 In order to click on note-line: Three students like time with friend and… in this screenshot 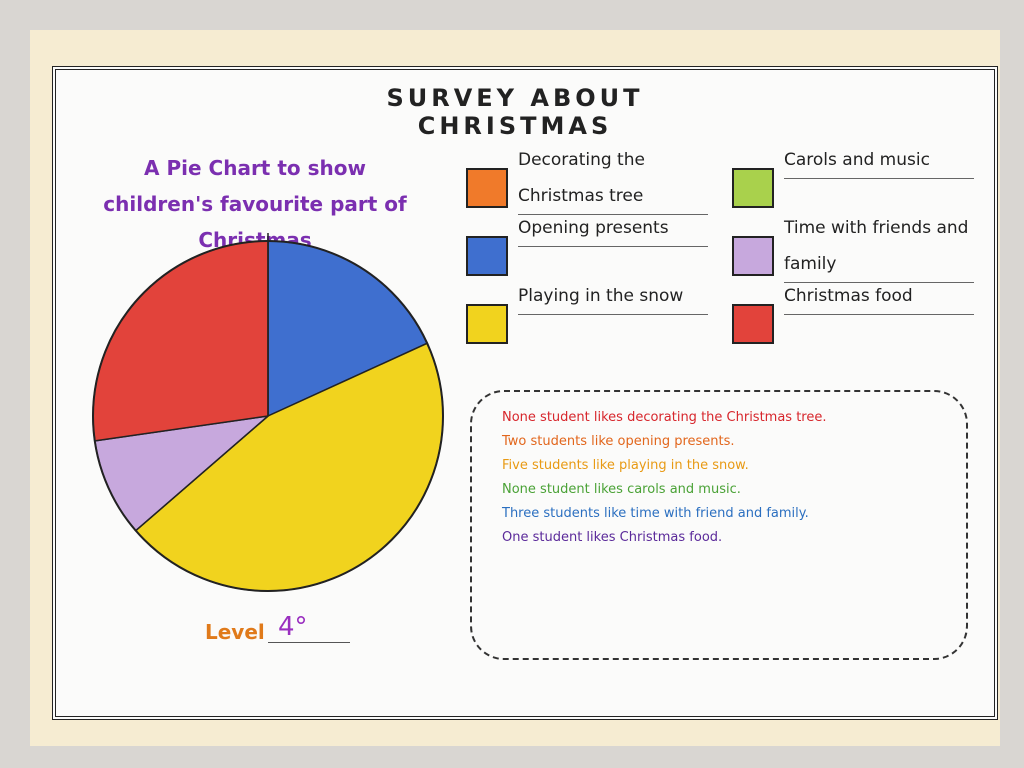, I will do `click(655, 513)`.